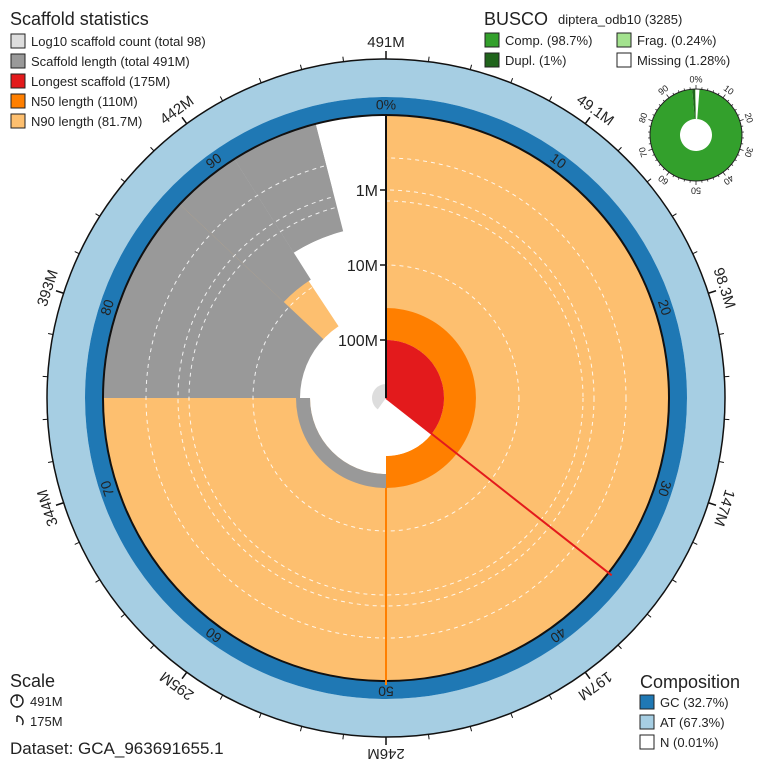  Describe the element at coordinates (358, 341) in the screenshot. I see `radial-tick-label: 100M` at that location.